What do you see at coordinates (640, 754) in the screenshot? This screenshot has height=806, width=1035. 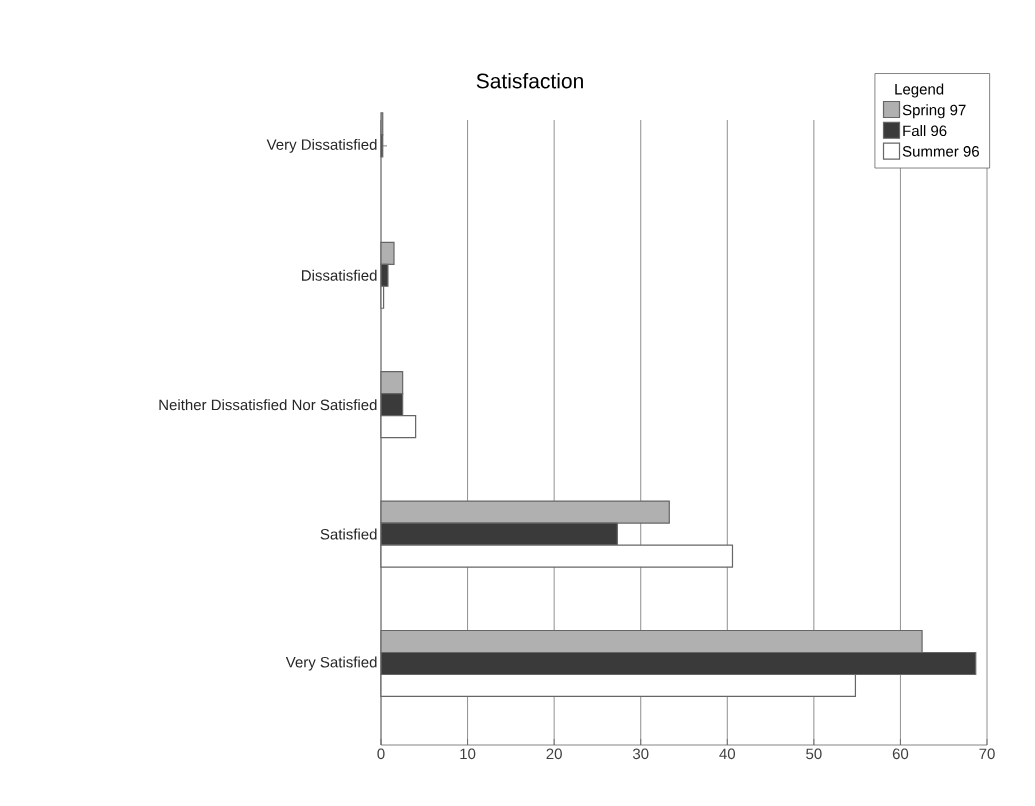 I see `x-tick-label: 30` at bounding box center [640, 754].